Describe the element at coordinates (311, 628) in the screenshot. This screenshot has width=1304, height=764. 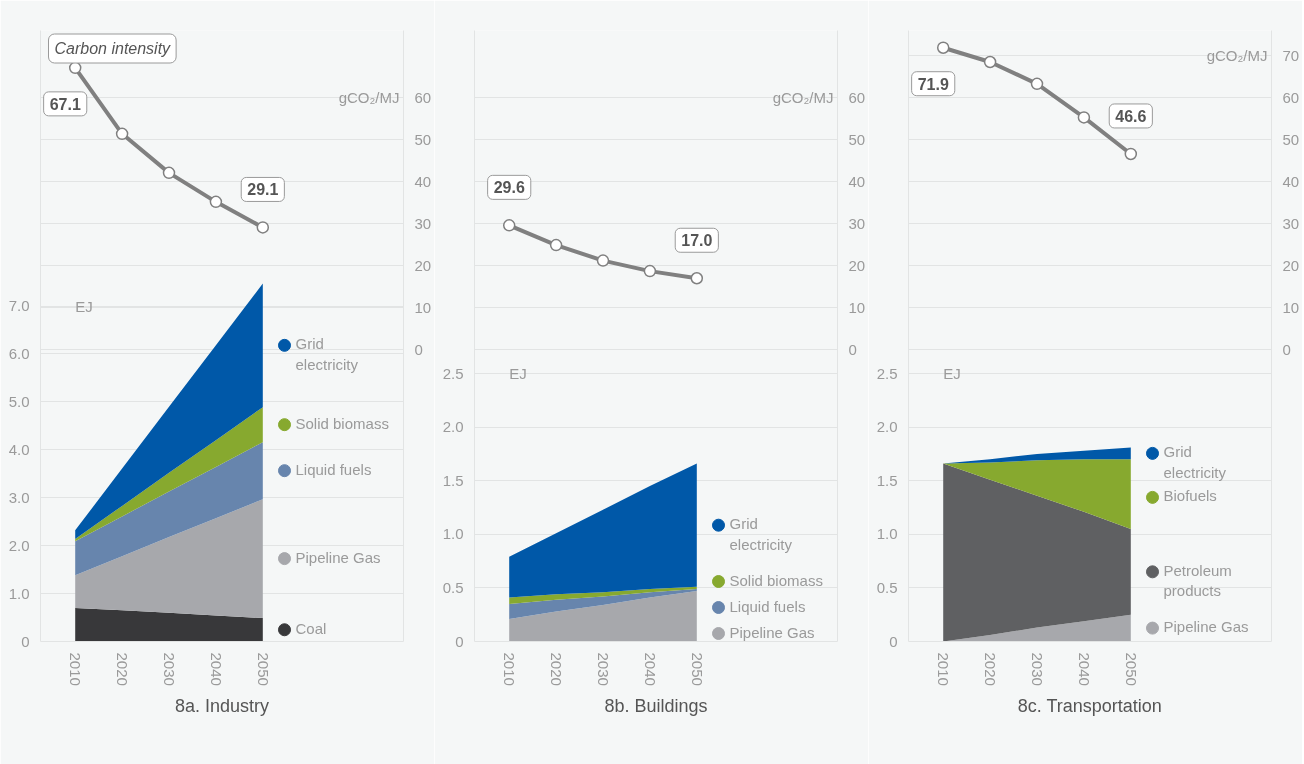
I see `legend-label: Coal` at that location.